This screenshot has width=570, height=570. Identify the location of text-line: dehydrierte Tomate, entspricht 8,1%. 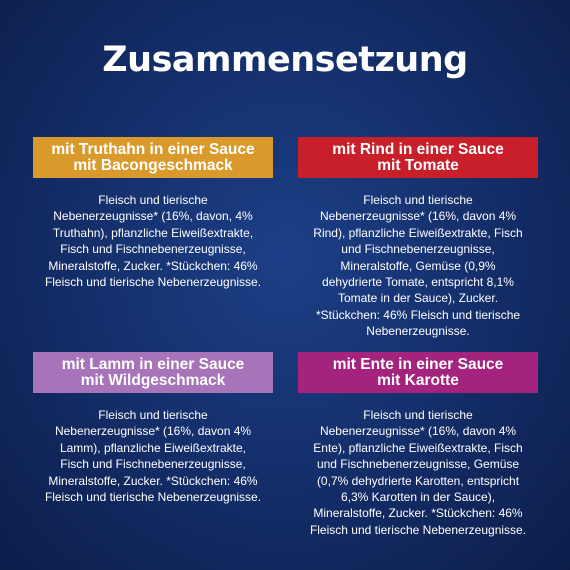
(418, 282).